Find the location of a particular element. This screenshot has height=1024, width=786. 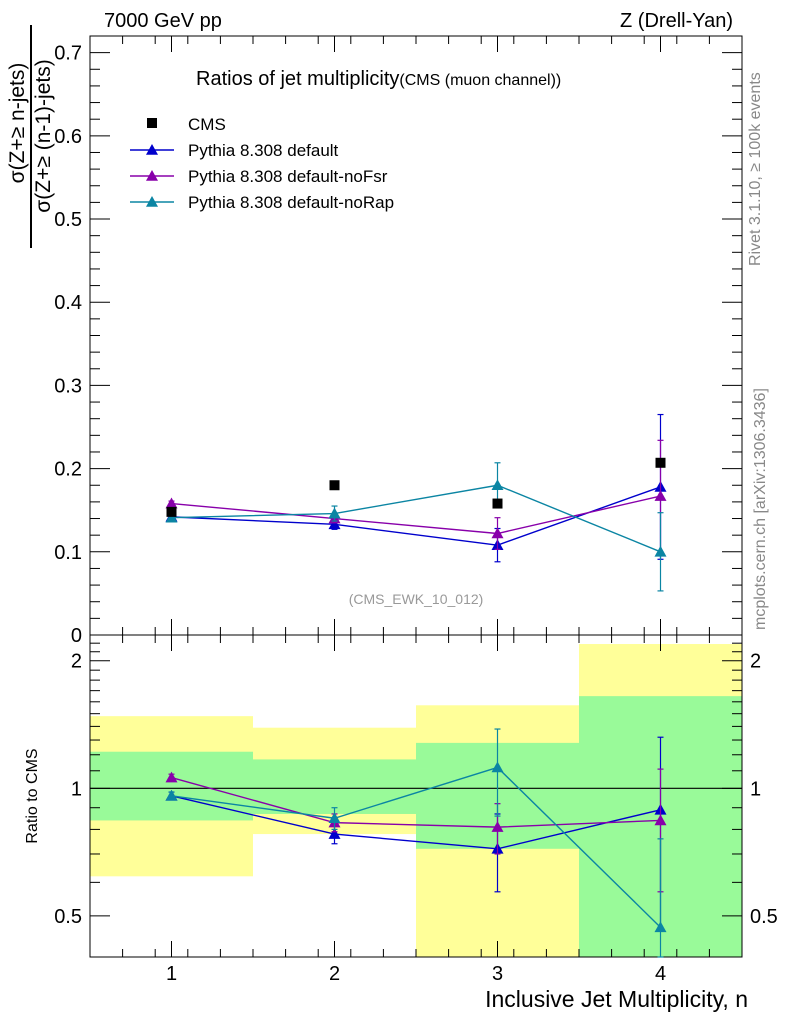

x-tick-label: 3 is located at coordinates (497, 974).